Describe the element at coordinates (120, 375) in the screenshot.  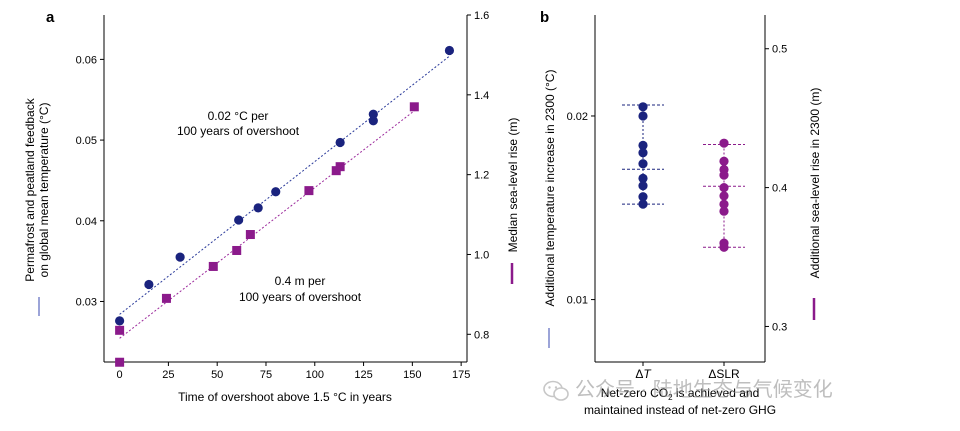
I see `panel-a-x-tick-label: 0` at that location.